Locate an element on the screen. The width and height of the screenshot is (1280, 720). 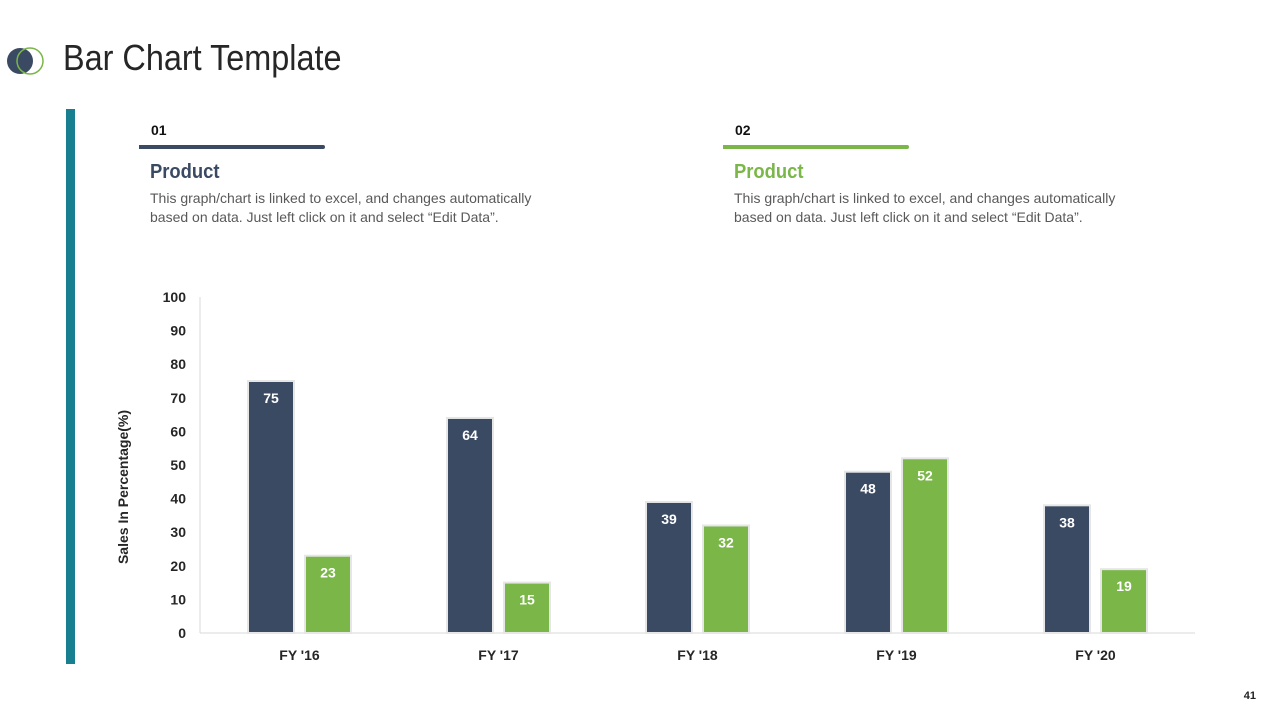
y-tick-label: 50 is located at coordinates (178, 465).